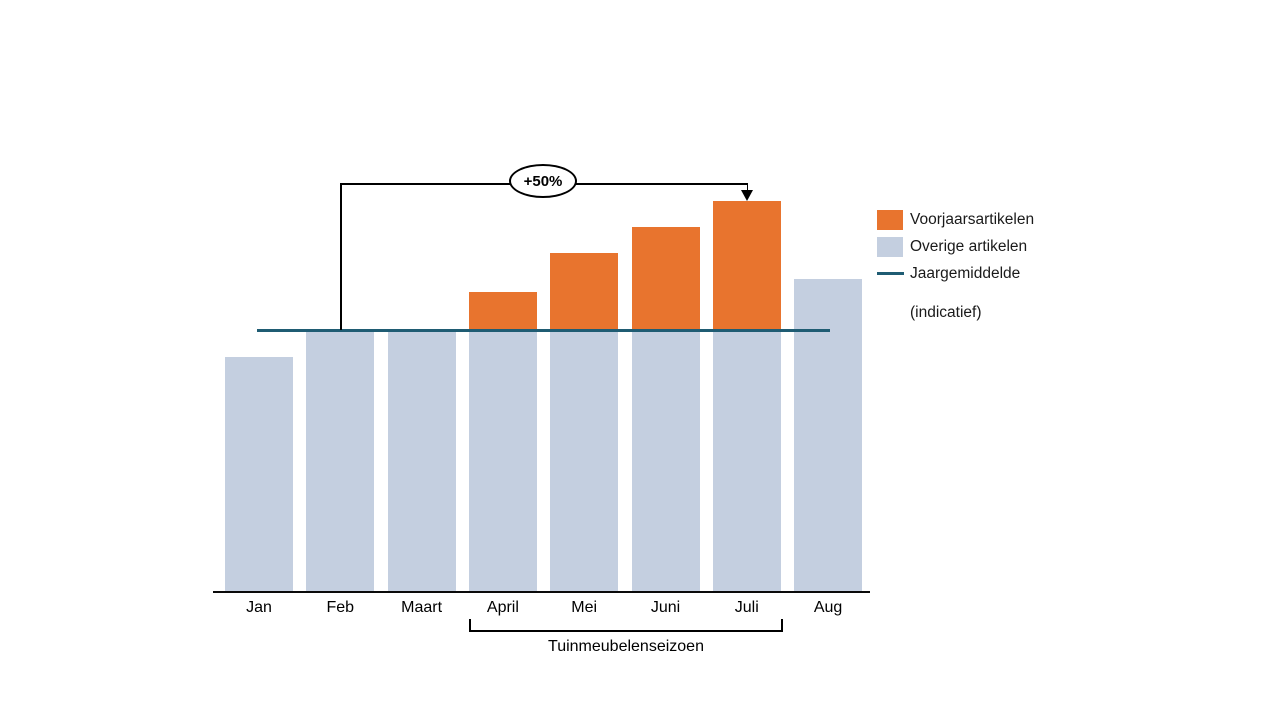  I want to click on voorjaarsartikelen-swatch-icon, so click(890, 219).